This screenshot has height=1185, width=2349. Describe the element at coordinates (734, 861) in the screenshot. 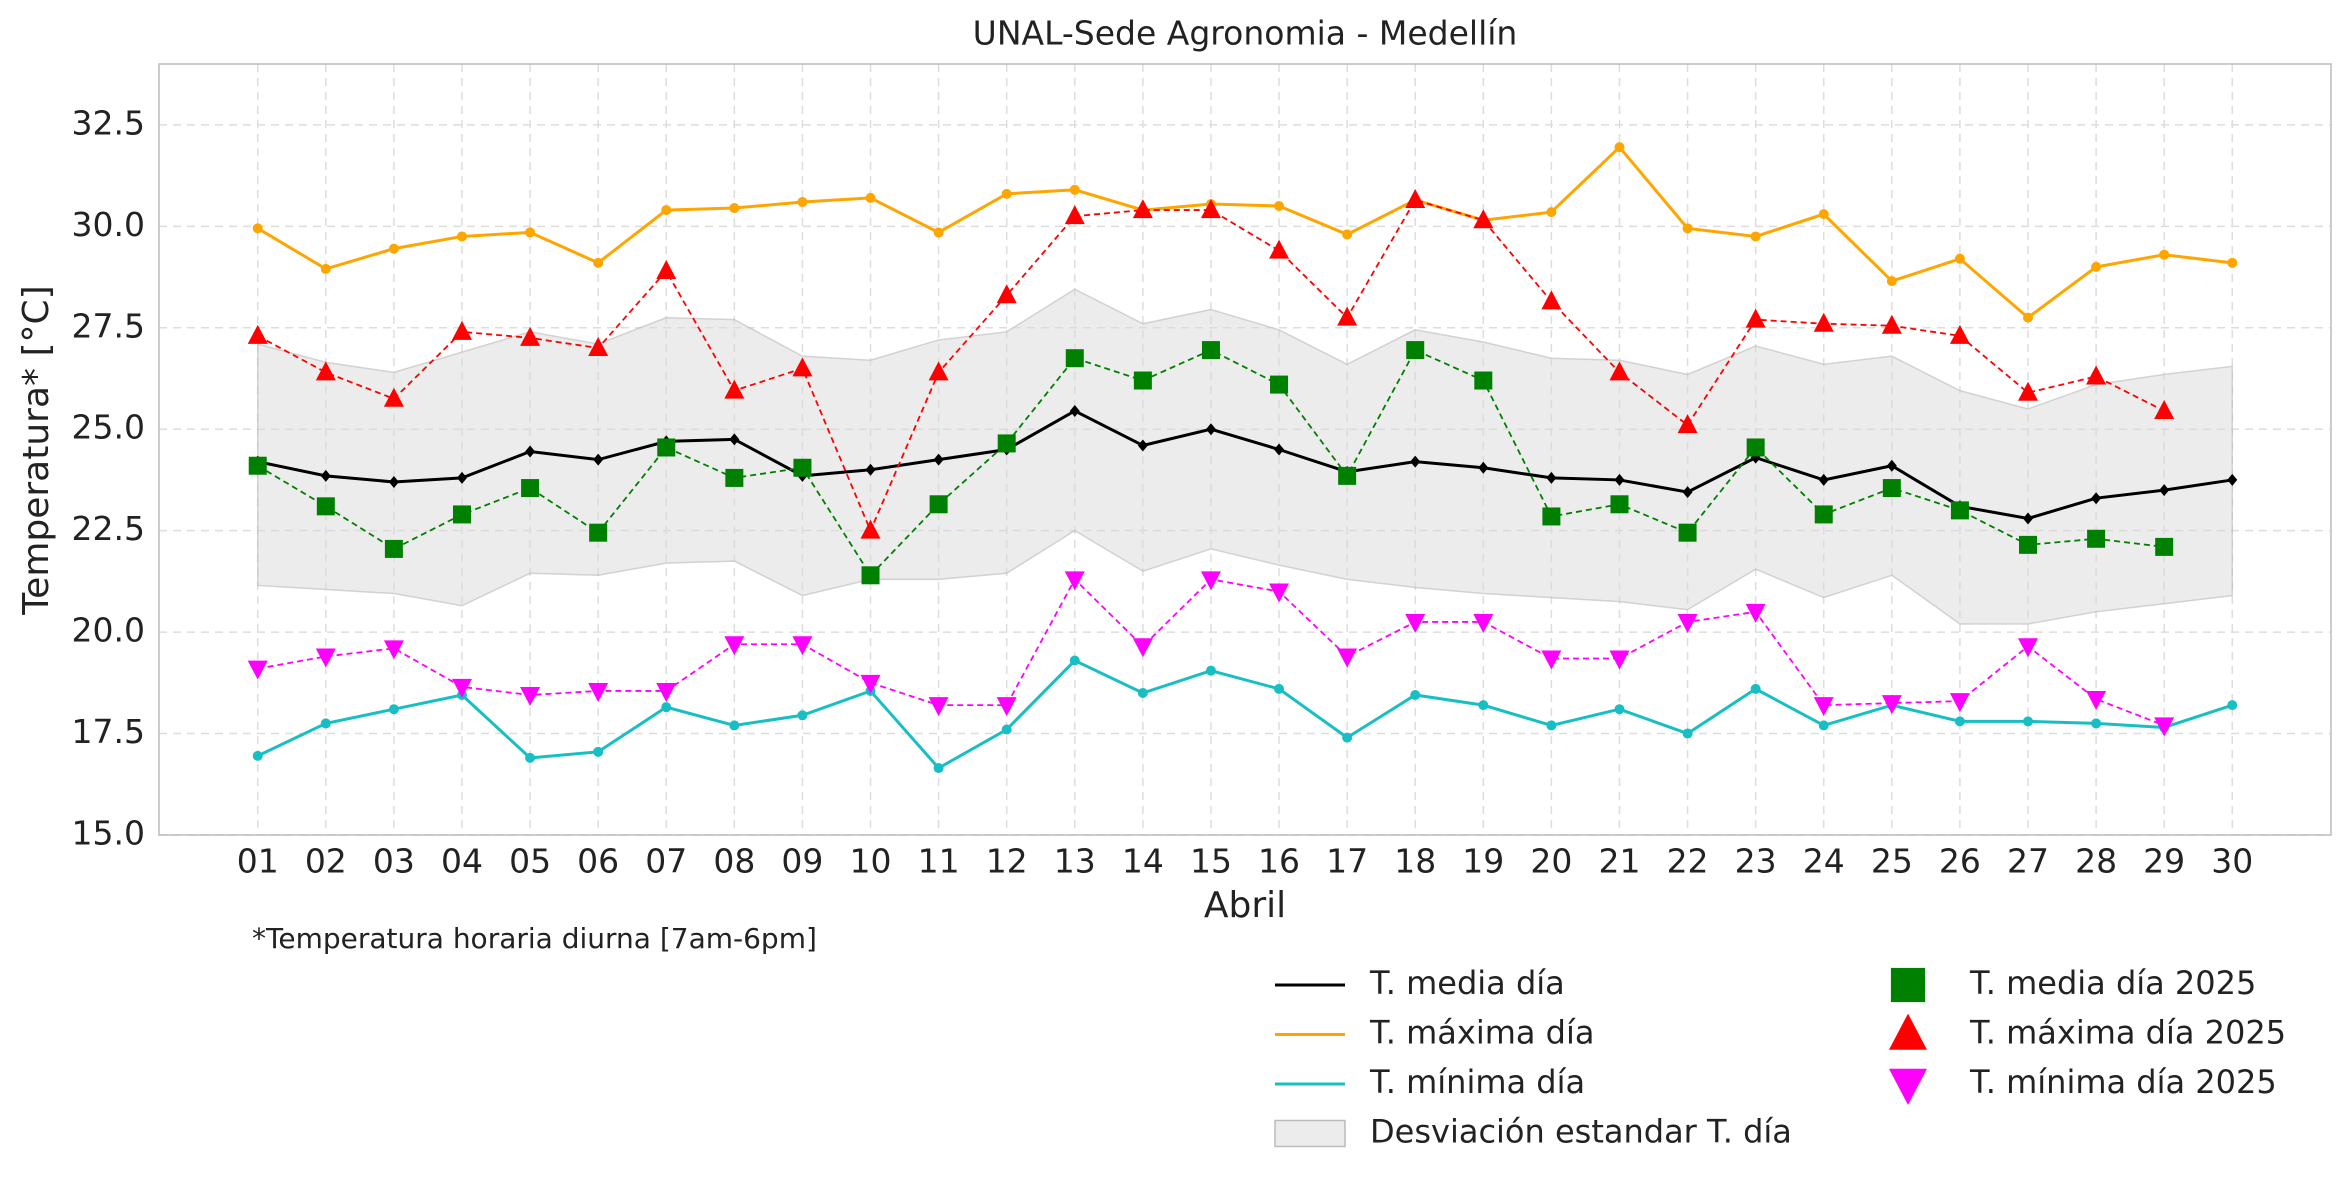

I see `x-tick-label: 08` at that location.